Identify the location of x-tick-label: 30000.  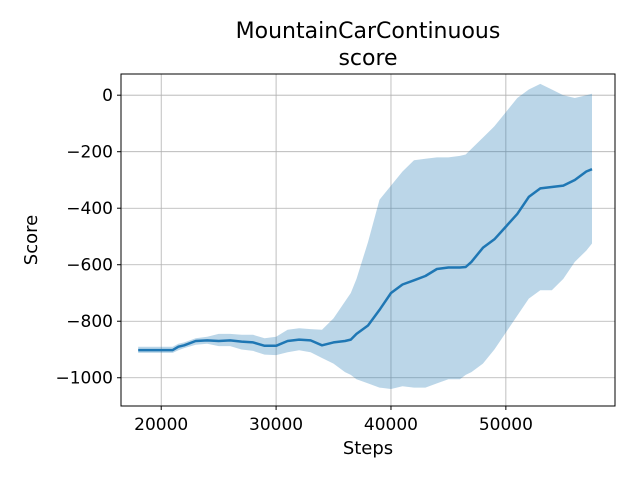
(276, 425).